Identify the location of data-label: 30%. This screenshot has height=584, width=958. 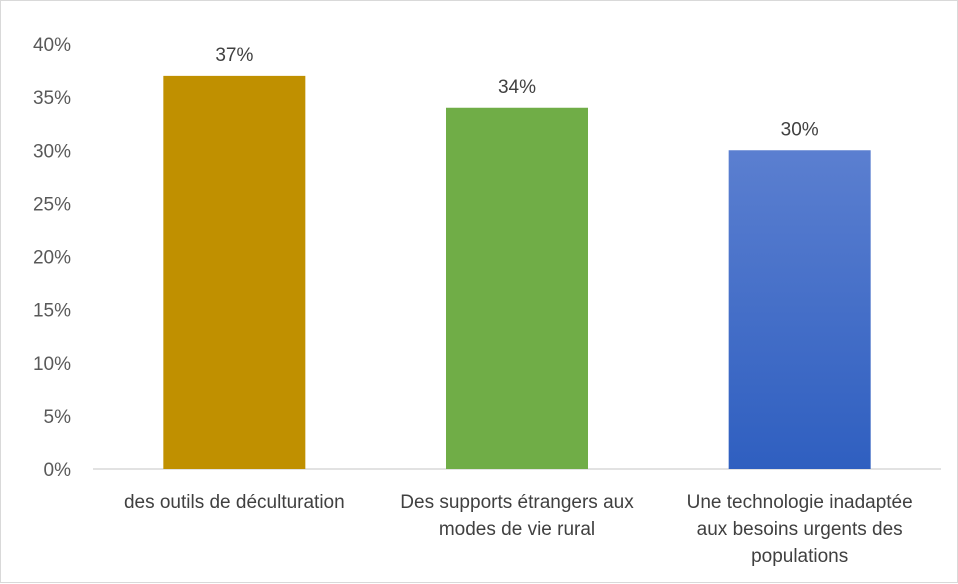
(800, 129).